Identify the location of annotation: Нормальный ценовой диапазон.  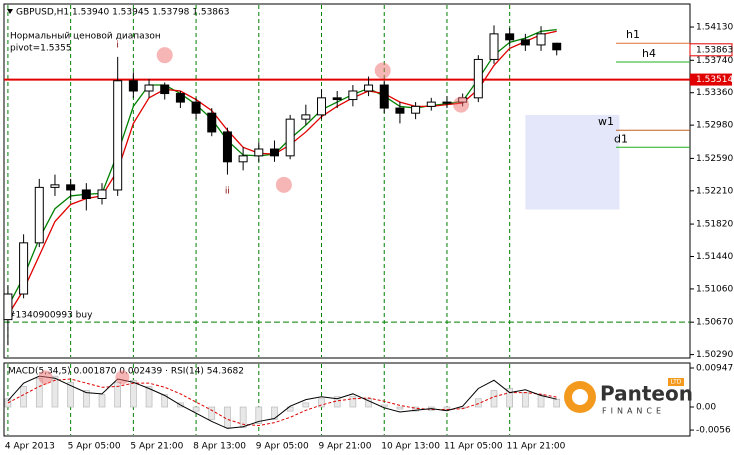
(85, 37).